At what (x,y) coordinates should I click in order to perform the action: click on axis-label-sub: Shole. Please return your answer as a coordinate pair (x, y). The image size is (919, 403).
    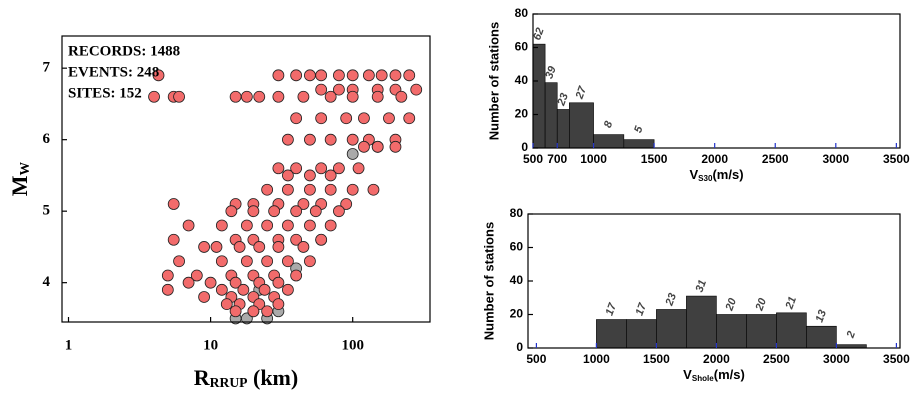
    Looking at the image, I should click on (703, 378).